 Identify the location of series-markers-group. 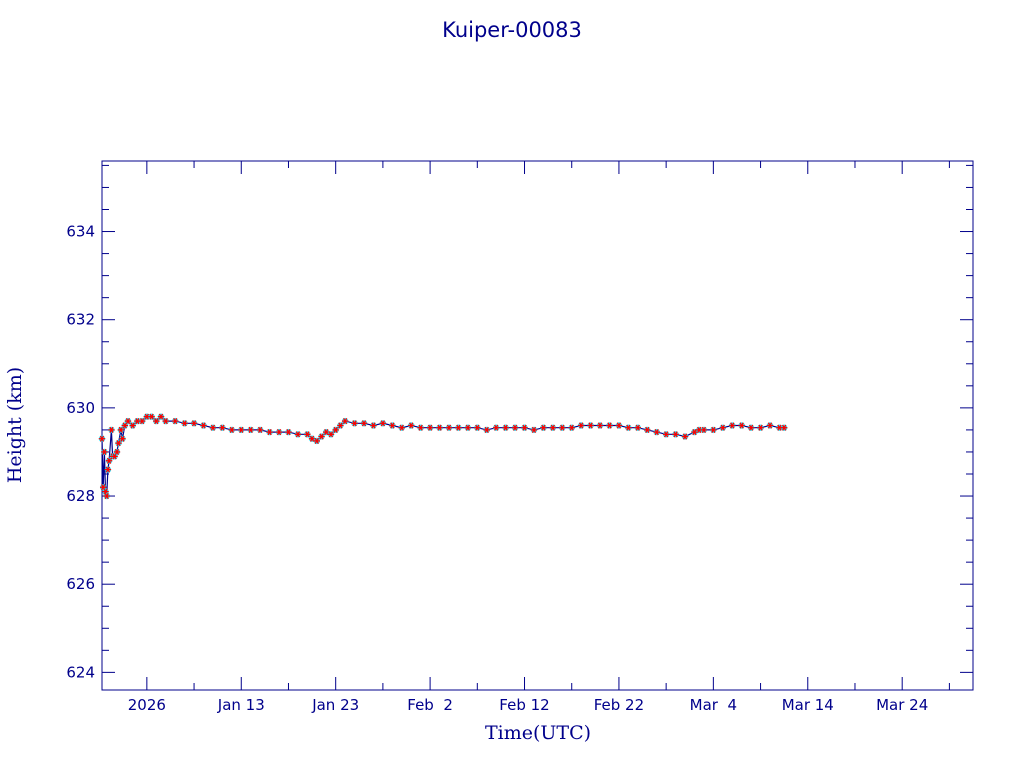
(443, 456).